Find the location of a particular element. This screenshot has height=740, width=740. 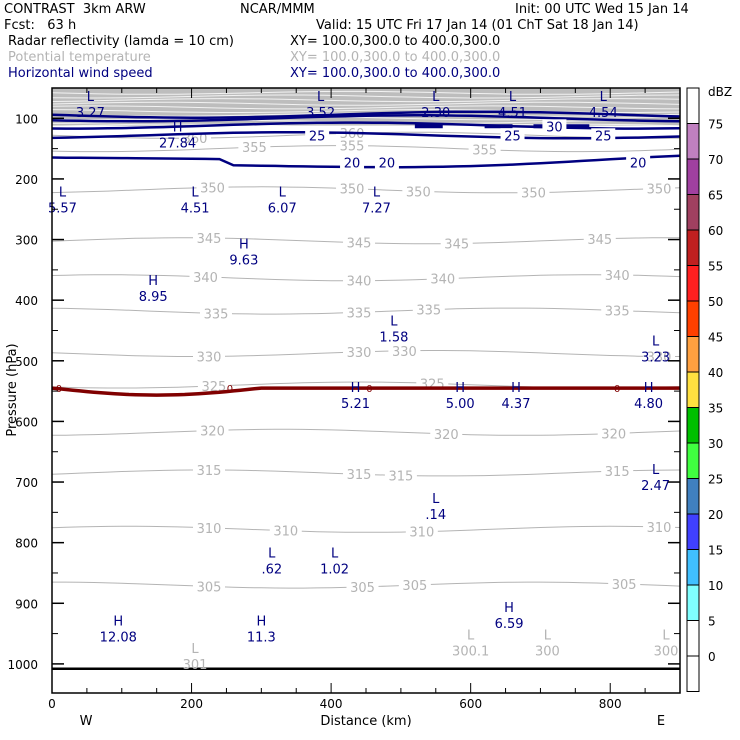

colorbar-label: 0 is located at coordinates (712, 657).